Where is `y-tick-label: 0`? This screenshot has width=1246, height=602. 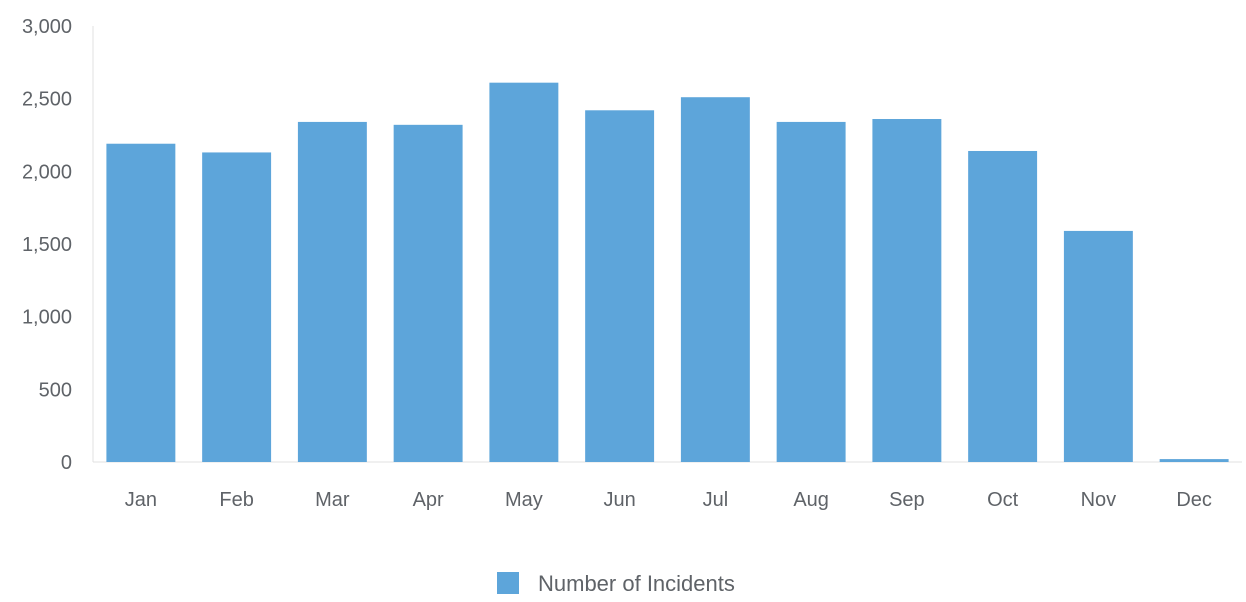
y-tick-label: 0 is located at coordinates (66, 463).